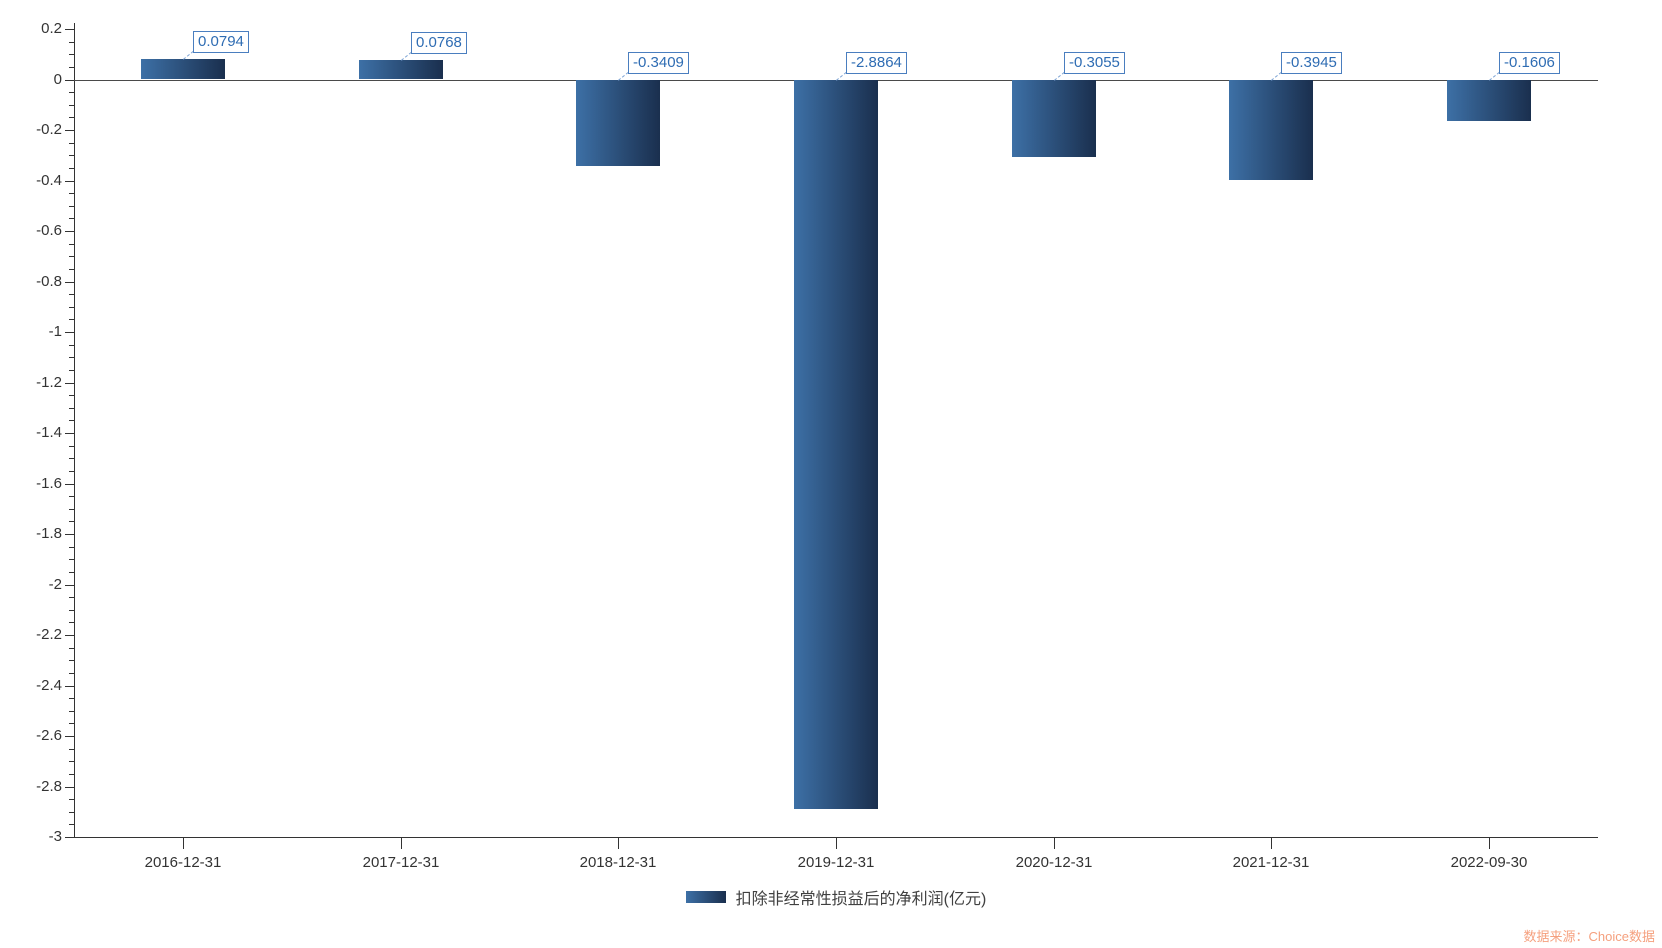  Describe the element at coordinates (49, 533) in the screenshot. I see `y-tick-label: -1.8` at that location.